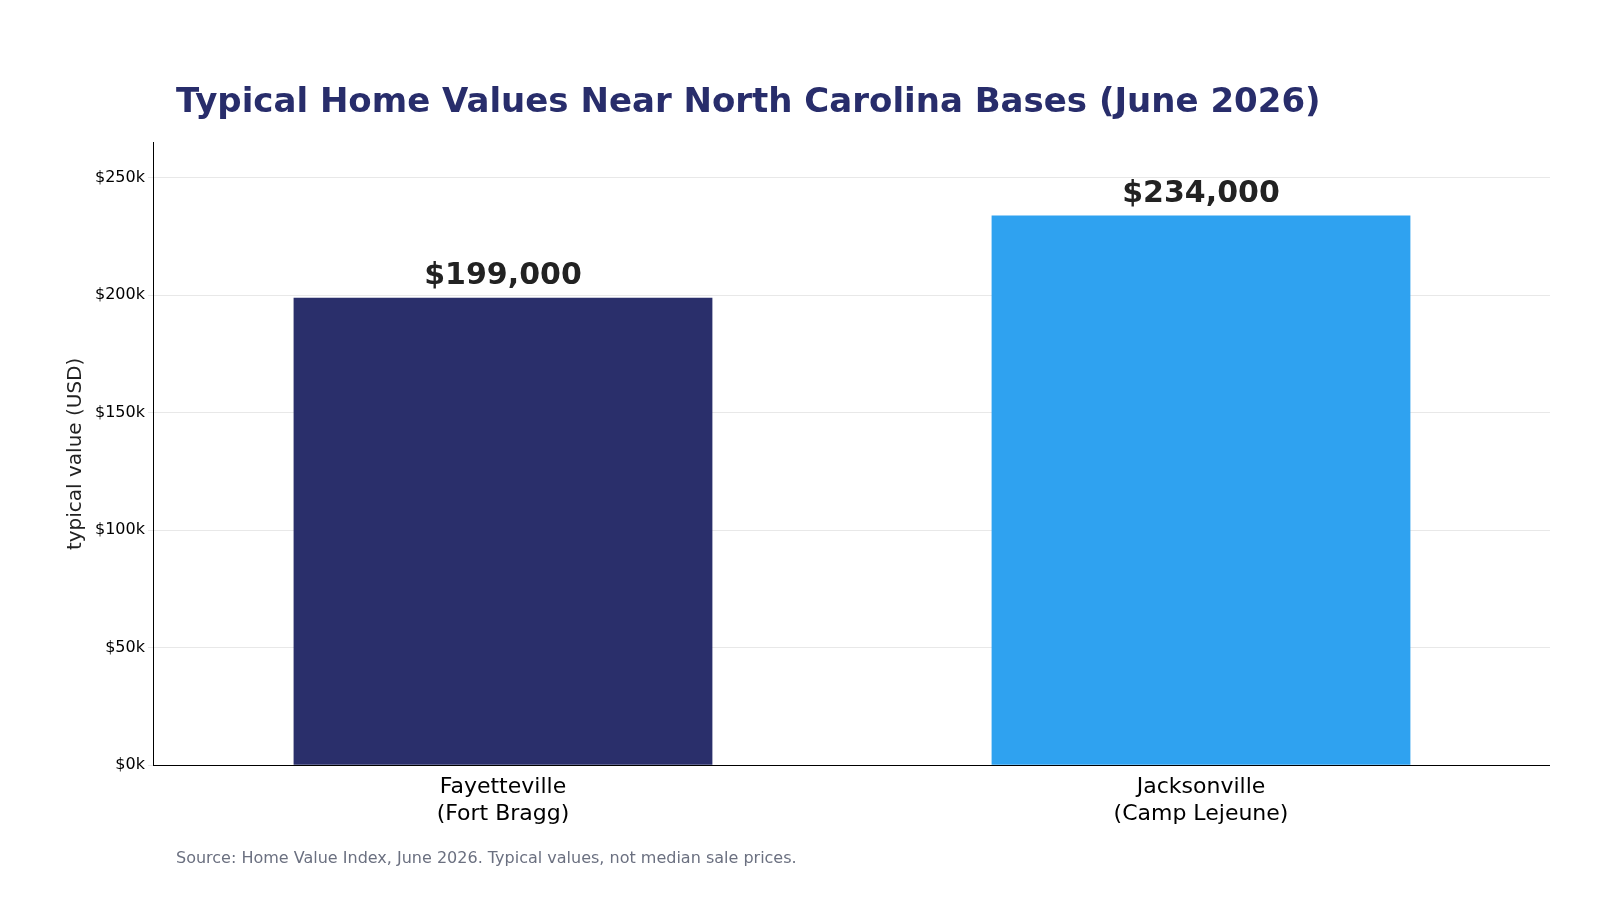  Describe the element at coordinates (130, 764) in the screenshot. I see `y-tick-label: $0k` at that location.